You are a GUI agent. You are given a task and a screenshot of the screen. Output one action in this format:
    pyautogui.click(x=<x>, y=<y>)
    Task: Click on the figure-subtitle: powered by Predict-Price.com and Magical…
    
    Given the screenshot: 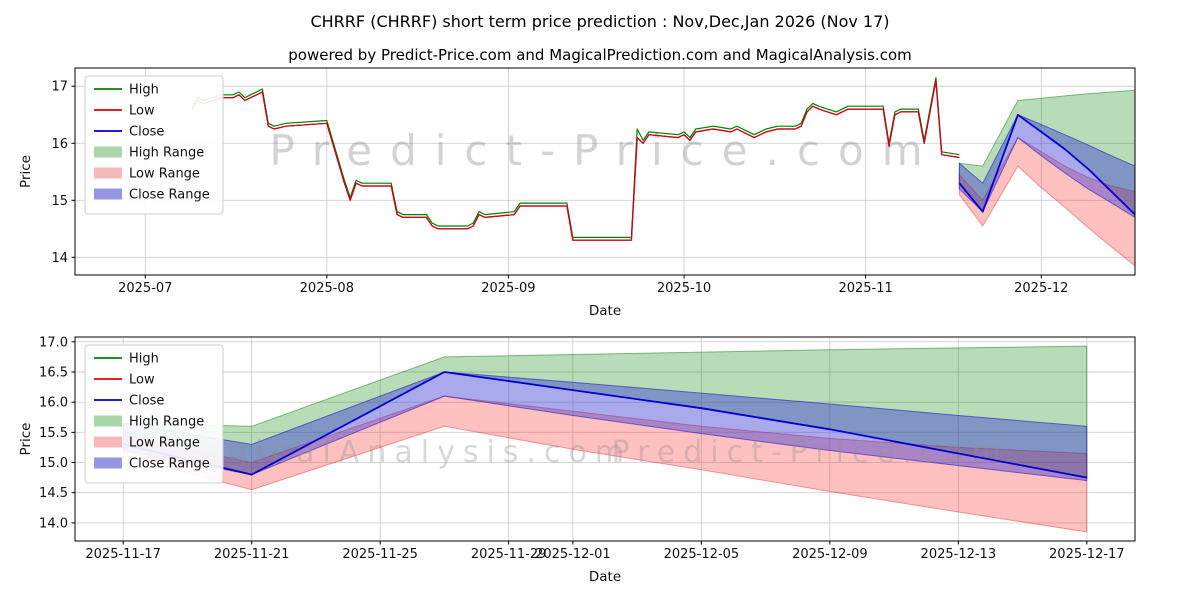 What is the action you would take?
    pyautogui.click(x=600, y=55)
    